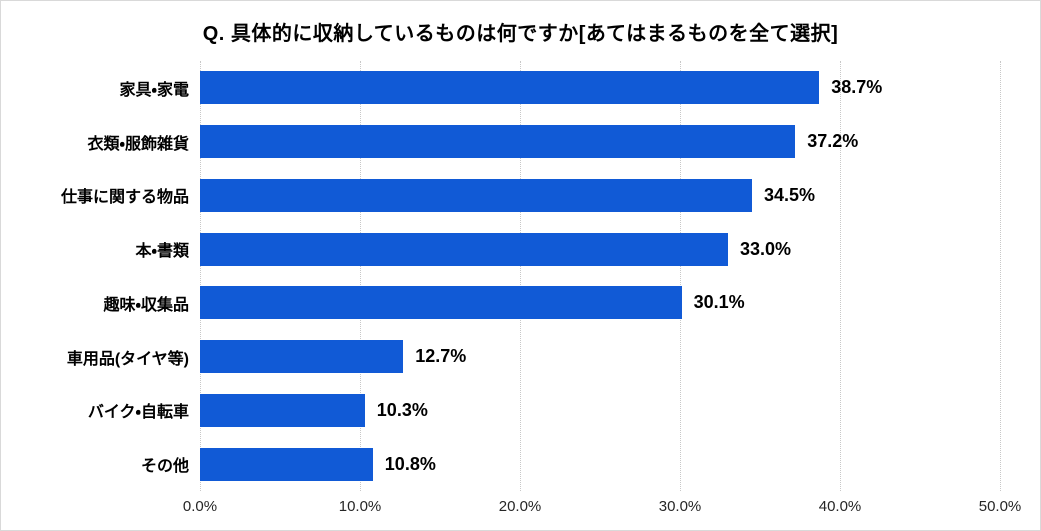 This screenshot has width=1041, height=531. Describe the element at coordinates (680, 506) in the screenshot. I see `x-axis-tick: 30.0%` at that location.